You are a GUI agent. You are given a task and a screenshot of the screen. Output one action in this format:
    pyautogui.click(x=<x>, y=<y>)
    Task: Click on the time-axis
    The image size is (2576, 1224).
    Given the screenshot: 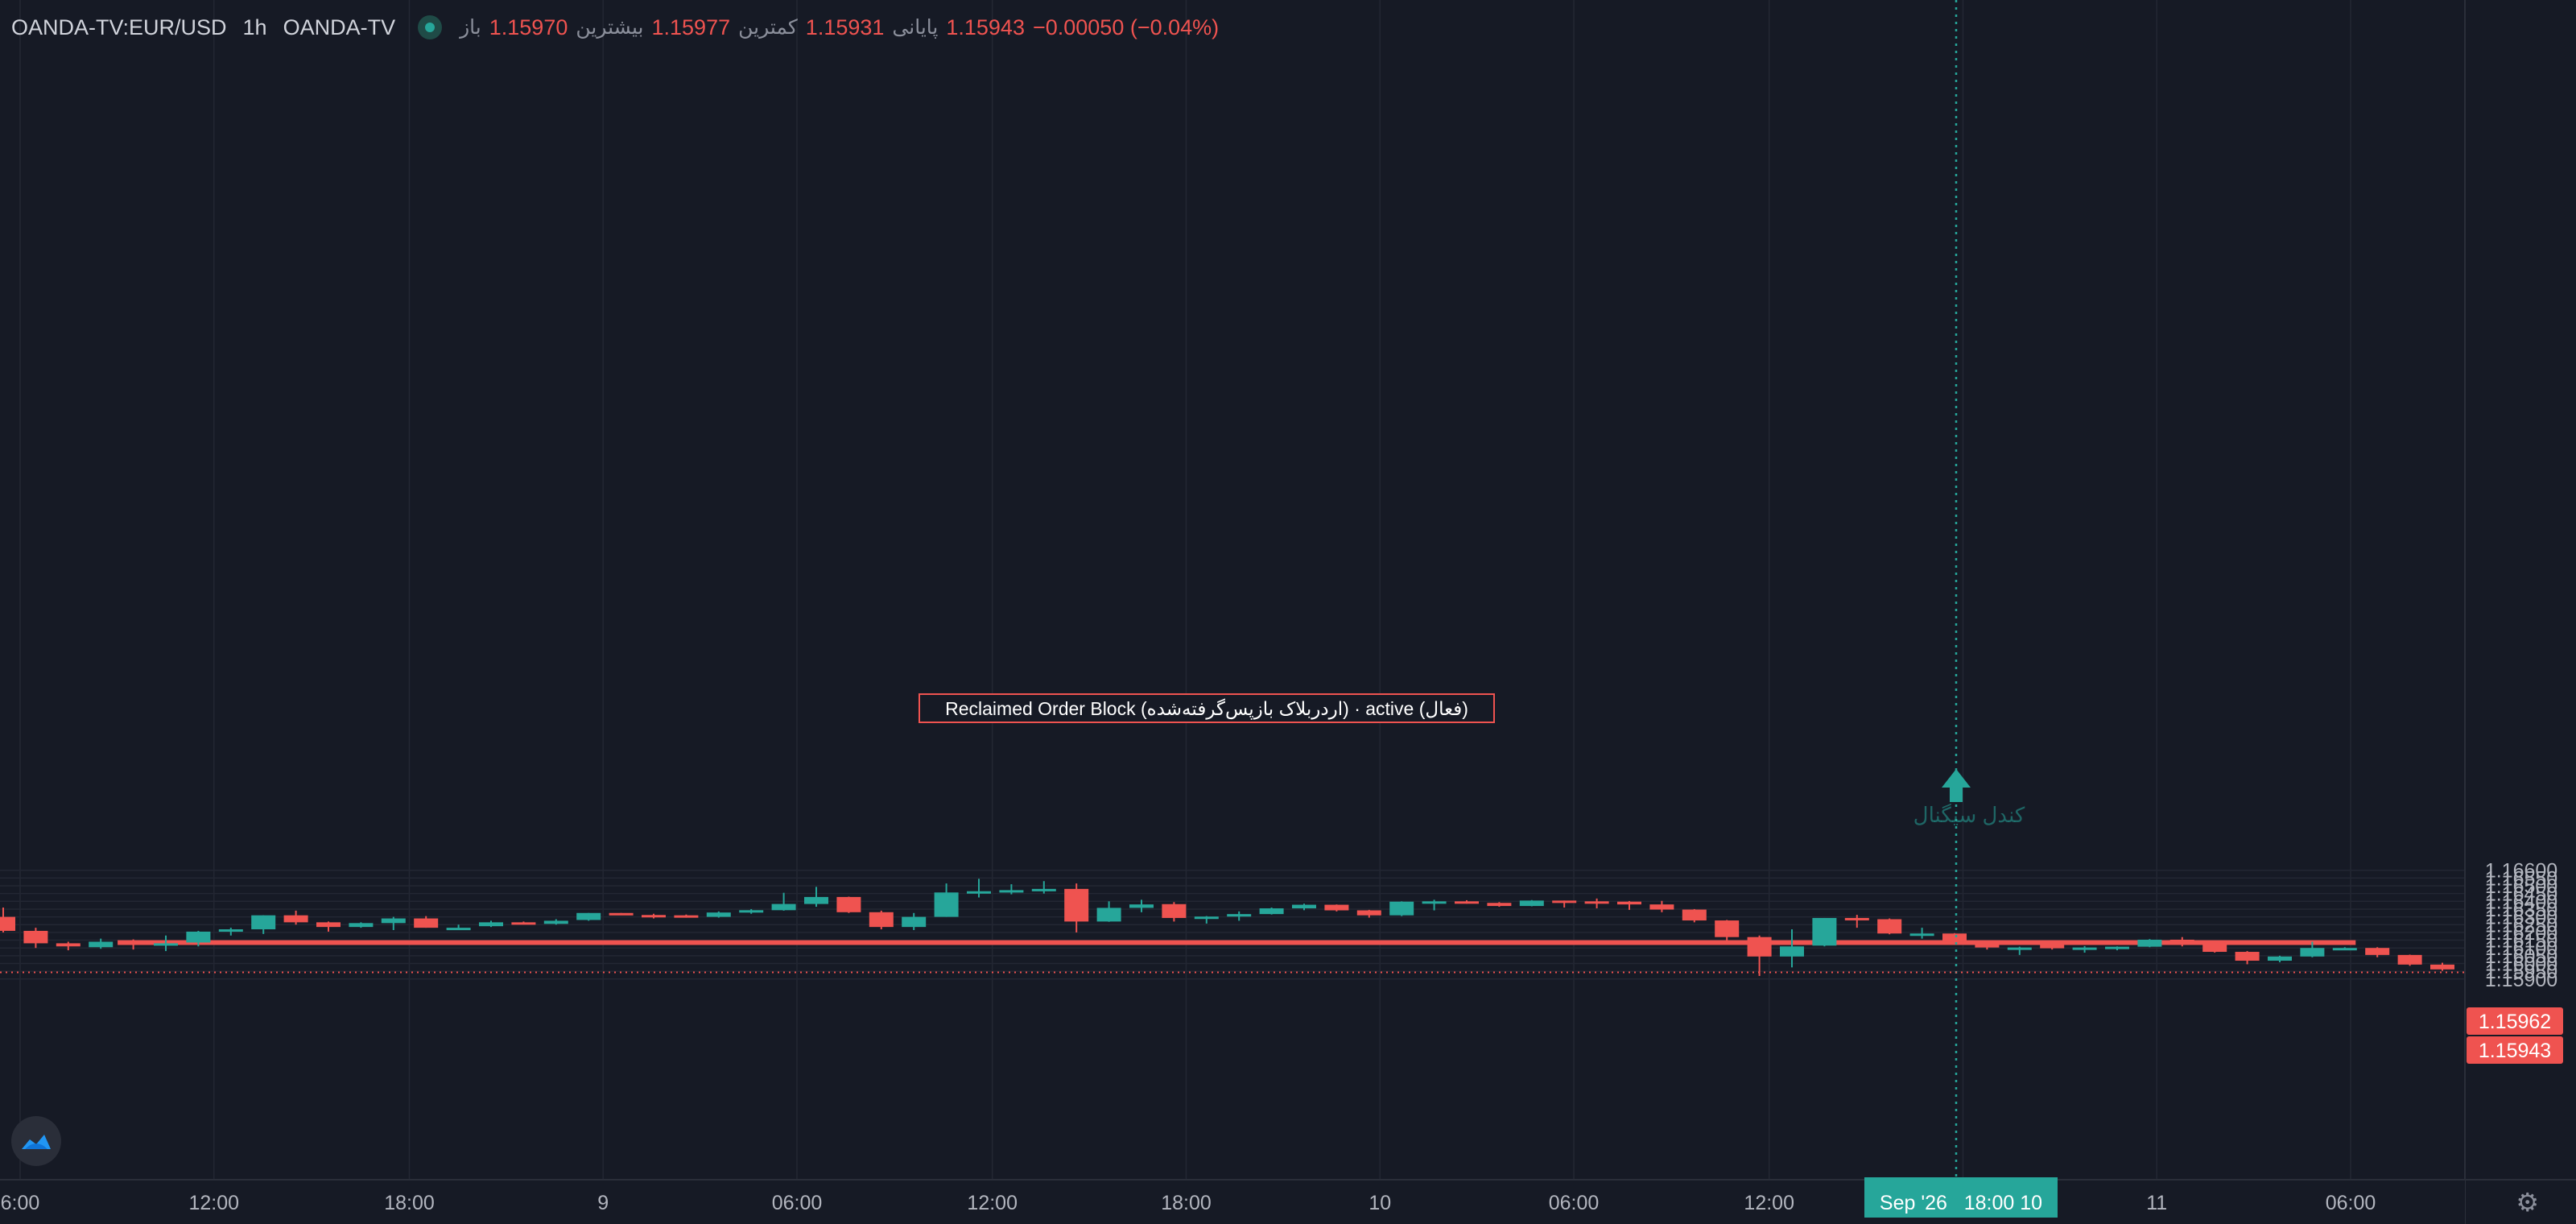 What is the action you would take?
    pyautogui.click(x=1232, y=1202)
    